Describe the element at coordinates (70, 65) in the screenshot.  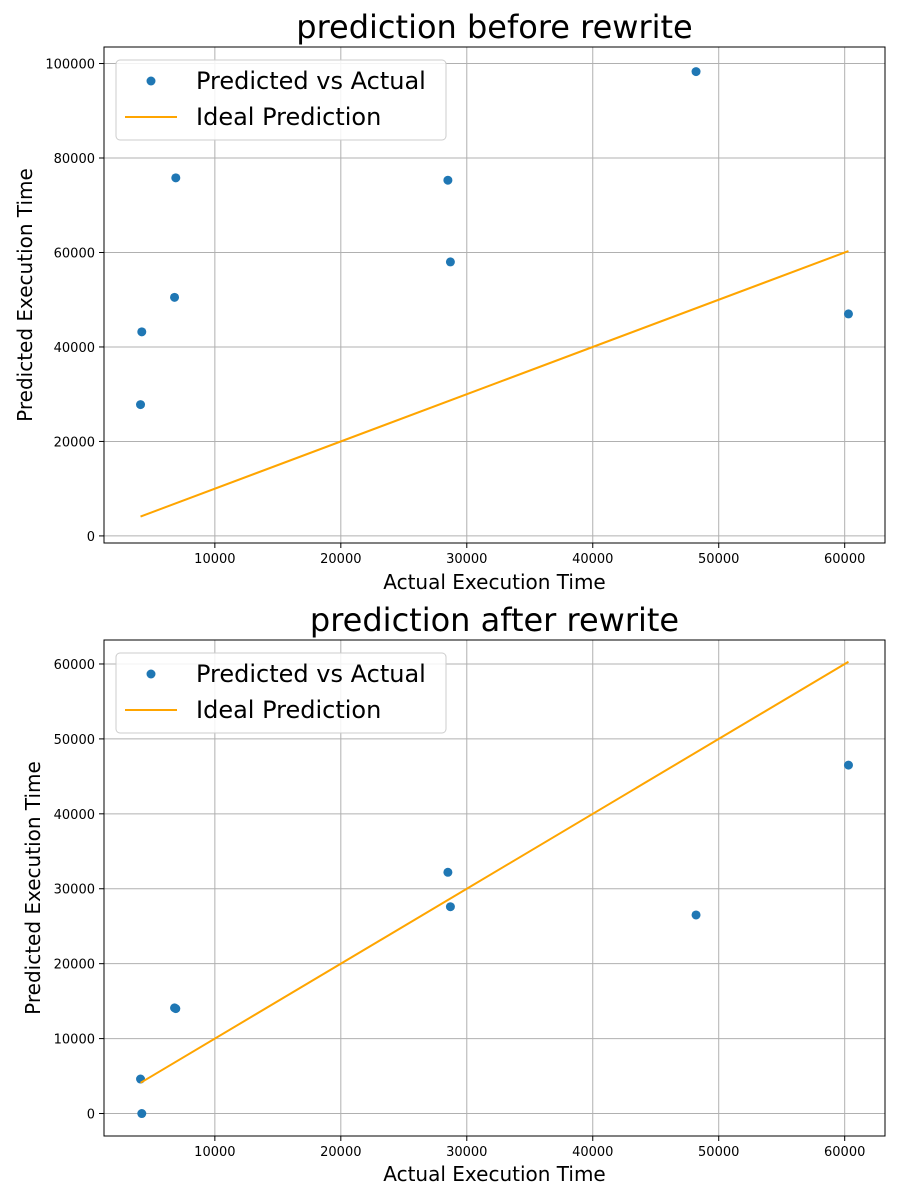
I see `y-tick-label: 100000` at that location.